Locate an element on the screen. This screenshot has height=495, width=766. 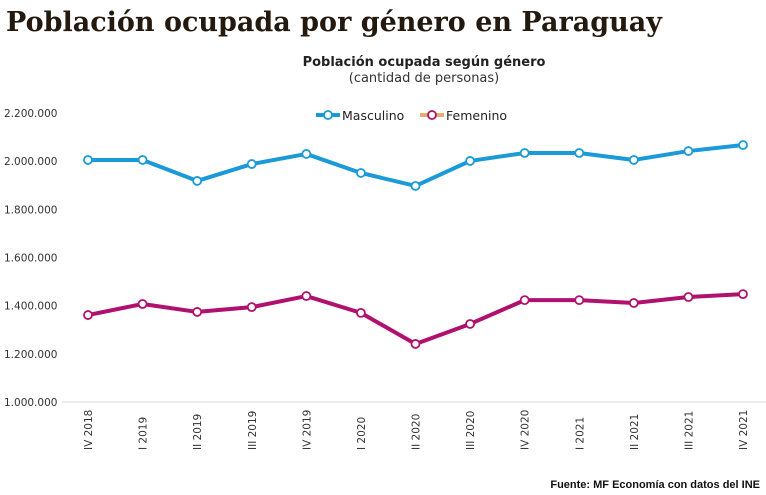
x-tick-label: IV 2018 is located at coordinates (89, 430).